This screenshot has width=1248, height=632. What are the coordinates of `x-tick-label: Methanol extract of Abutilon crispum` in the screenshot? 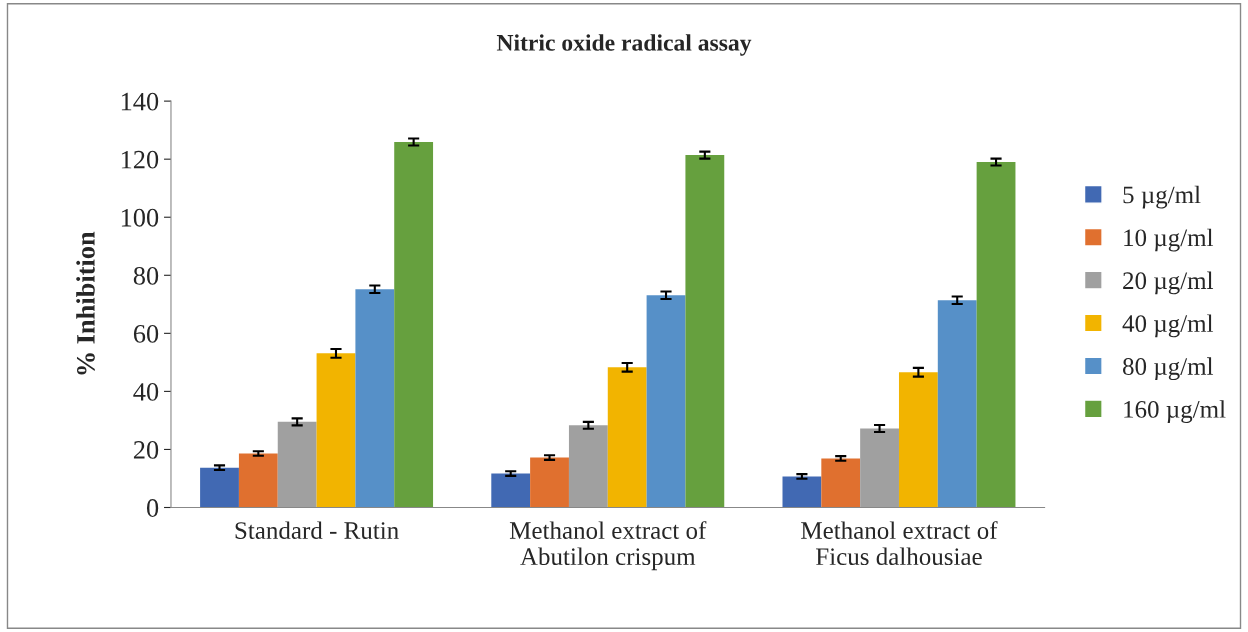 It's located at (608, 546).